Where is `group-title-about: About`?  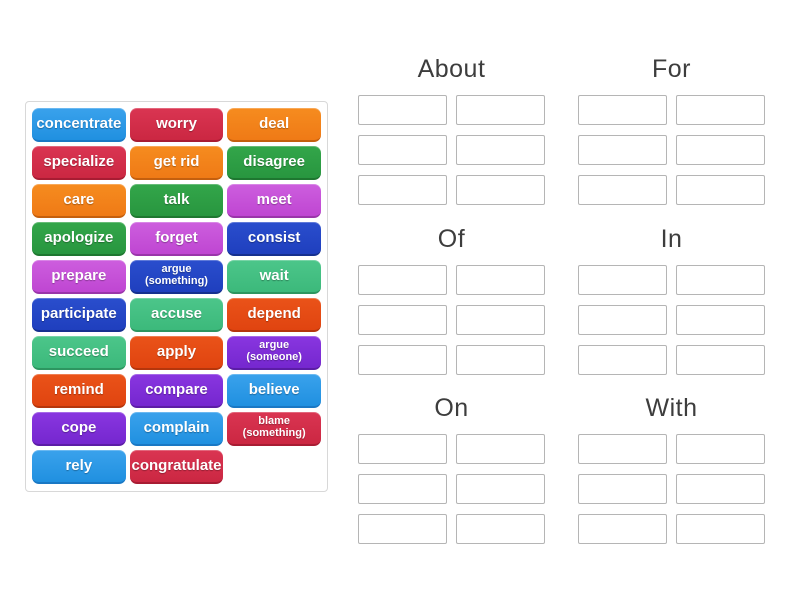 group-title-about: About is located at coordinates (451, 69).